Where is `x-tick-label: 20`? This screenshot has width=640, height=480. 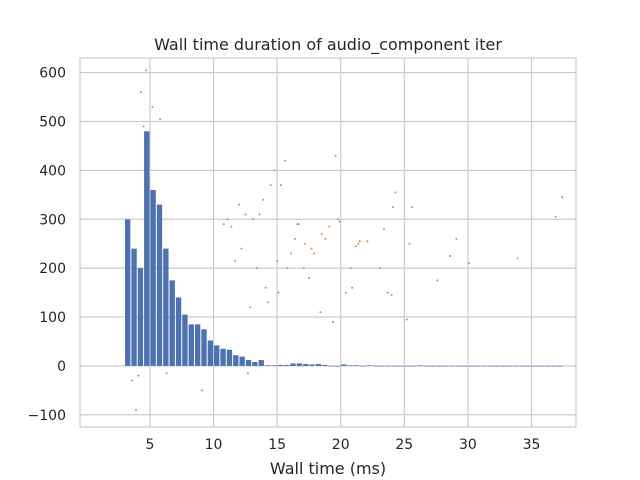
x-tick-label: 20 is located at coordinates (341, 445).